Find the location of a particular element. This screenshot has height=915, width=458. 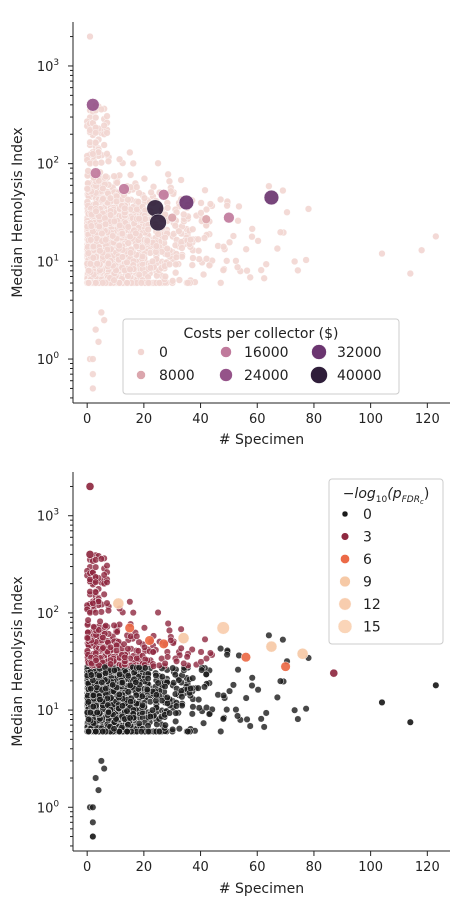

x-tick-label: 60 is located at coordinates (257, 419).